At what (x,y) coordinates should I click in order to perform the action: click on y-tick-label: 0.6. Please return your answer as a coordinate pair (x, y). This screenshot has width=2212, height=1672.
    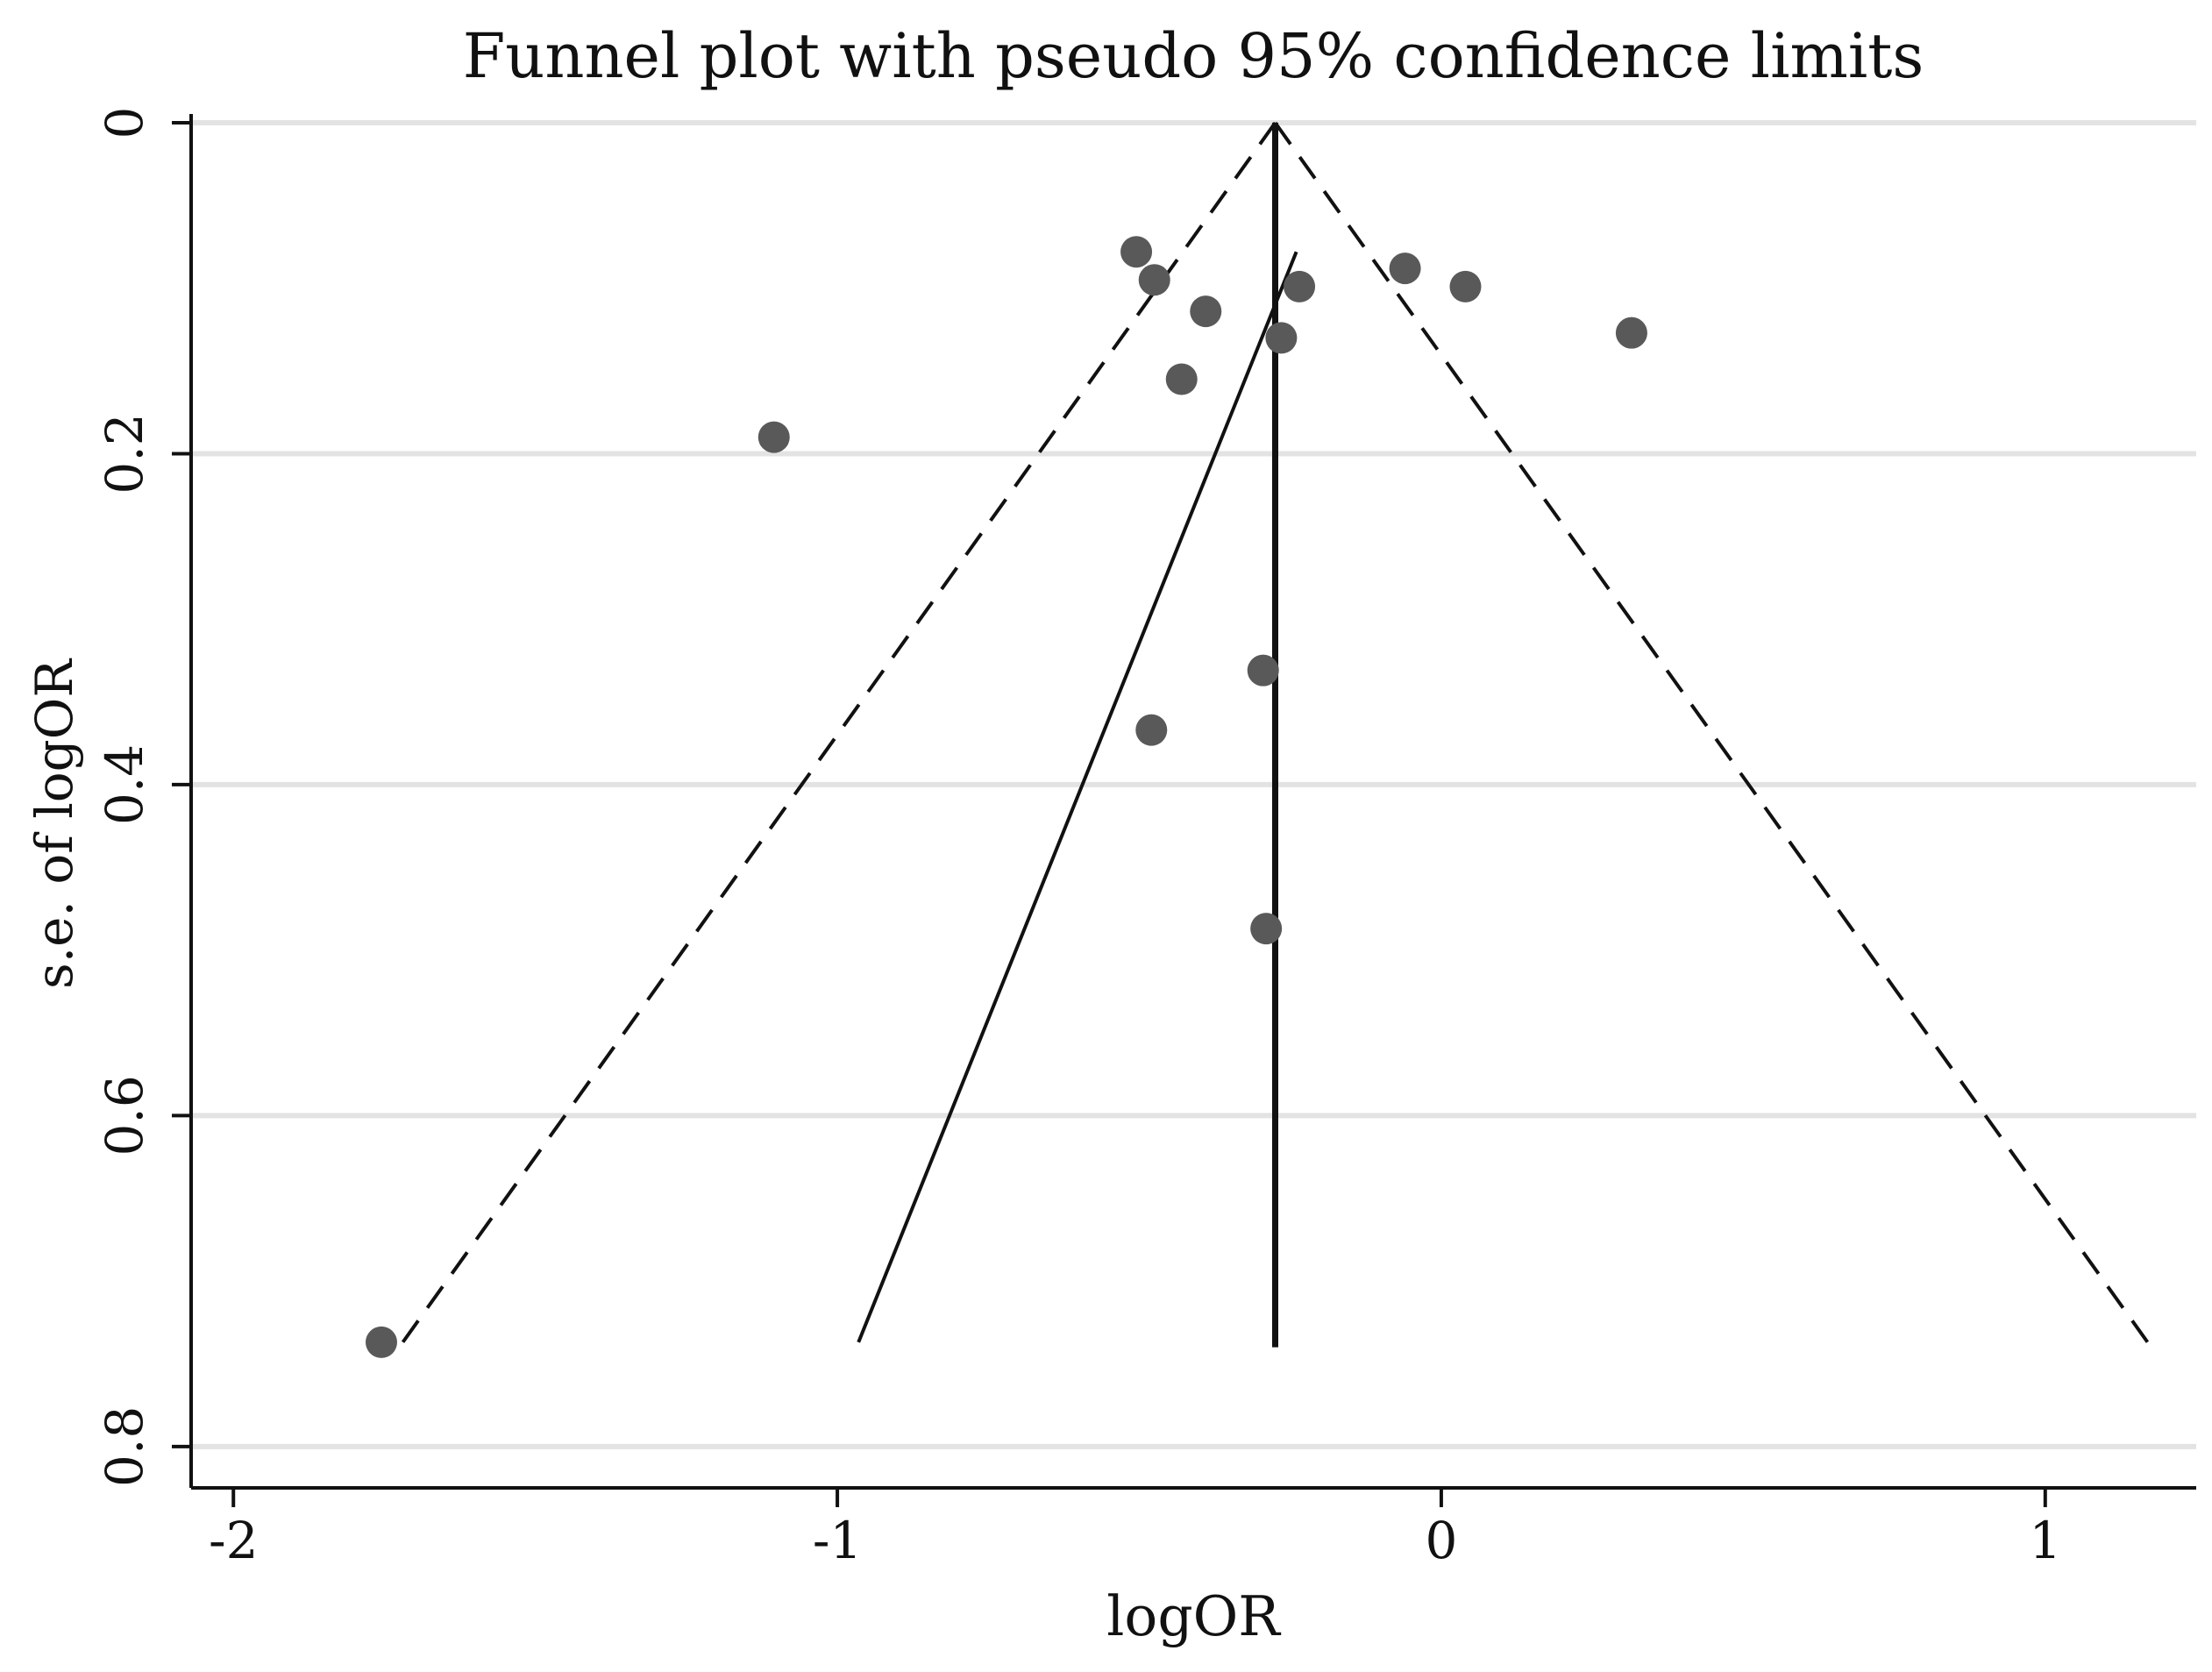
    Looking at the image, I should click on (124, 1115).